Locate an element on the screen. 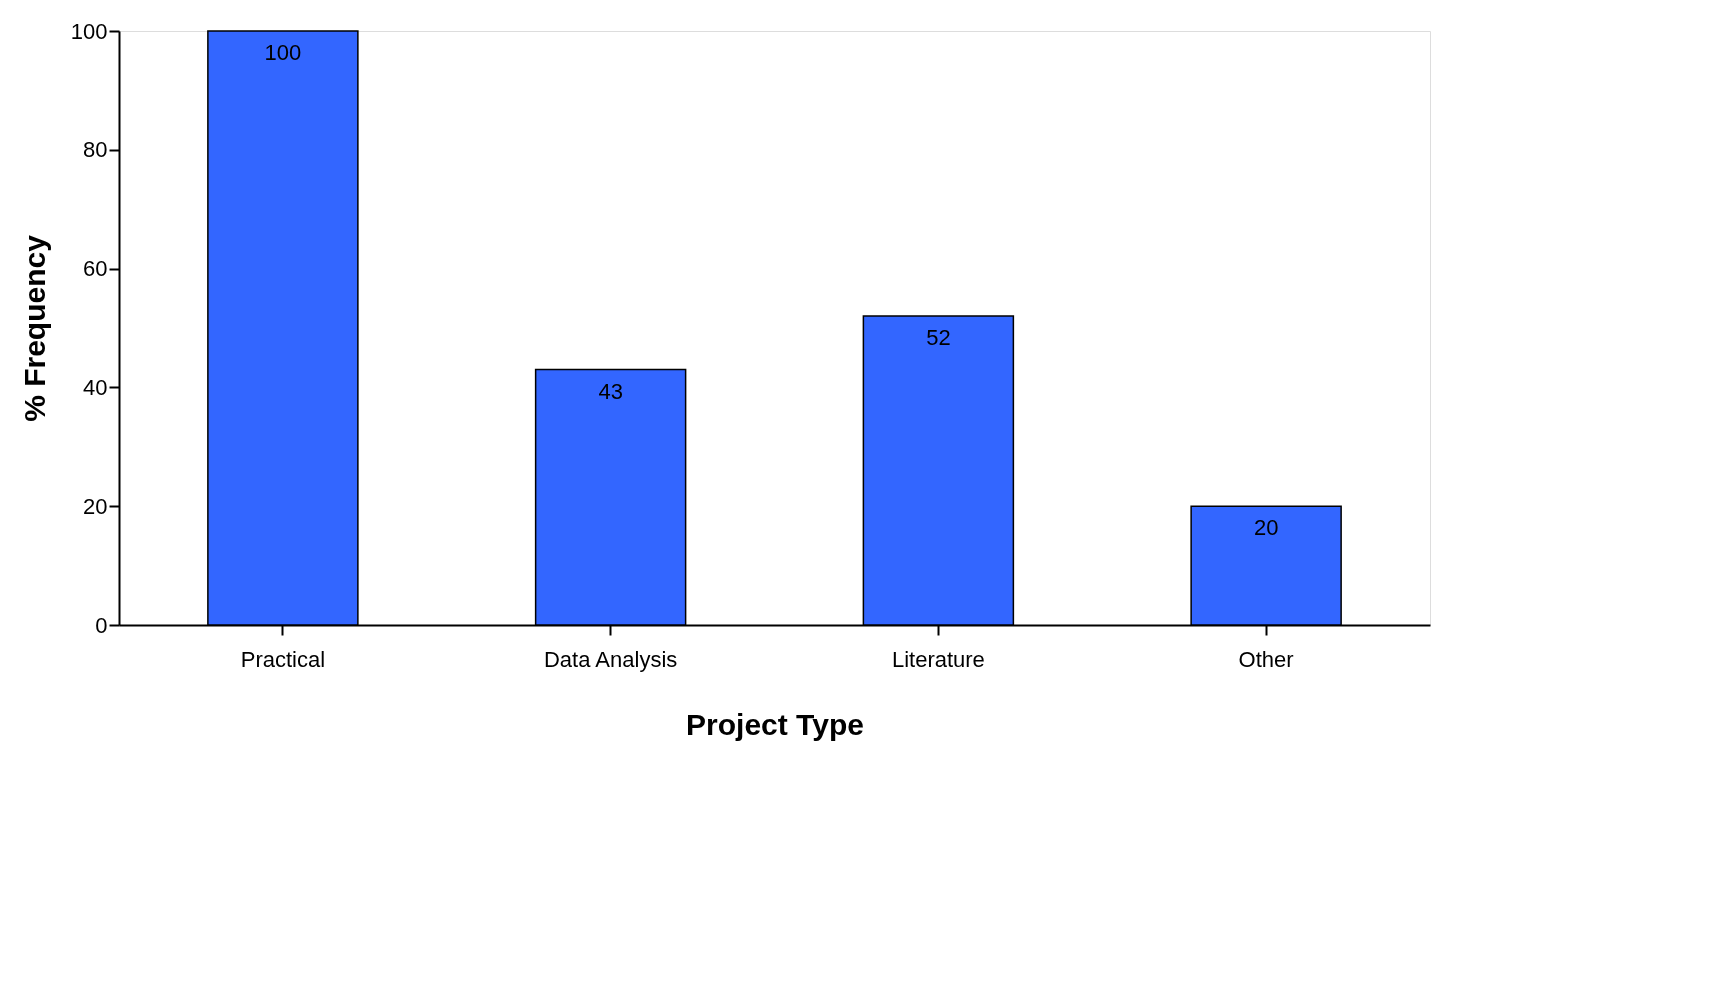  data-label: 52 is located at coordinates (938, 338).